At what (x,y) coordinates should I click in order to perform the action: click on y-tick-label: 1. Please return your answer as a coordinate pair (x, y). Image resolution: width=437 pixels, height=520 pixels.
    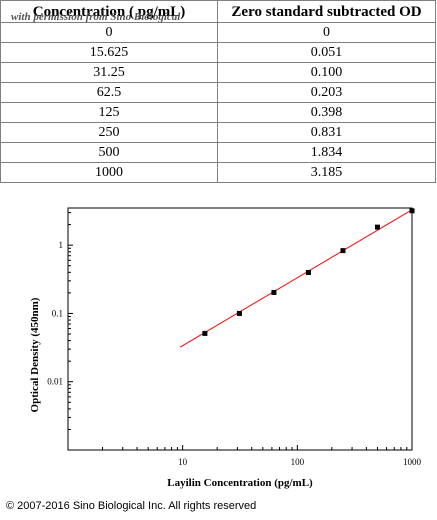
    Looking at the image, I should click on (61, 245).